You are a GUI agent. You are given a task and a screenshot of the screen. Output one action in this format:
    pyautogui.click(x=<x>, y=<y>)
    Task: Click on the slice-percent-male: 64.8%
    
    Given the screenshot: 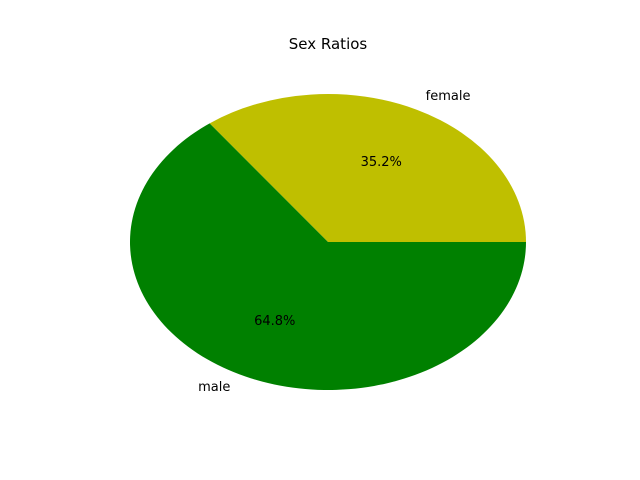 What is the action you would take?
    pyautogui.click(x=274, y=321)
    